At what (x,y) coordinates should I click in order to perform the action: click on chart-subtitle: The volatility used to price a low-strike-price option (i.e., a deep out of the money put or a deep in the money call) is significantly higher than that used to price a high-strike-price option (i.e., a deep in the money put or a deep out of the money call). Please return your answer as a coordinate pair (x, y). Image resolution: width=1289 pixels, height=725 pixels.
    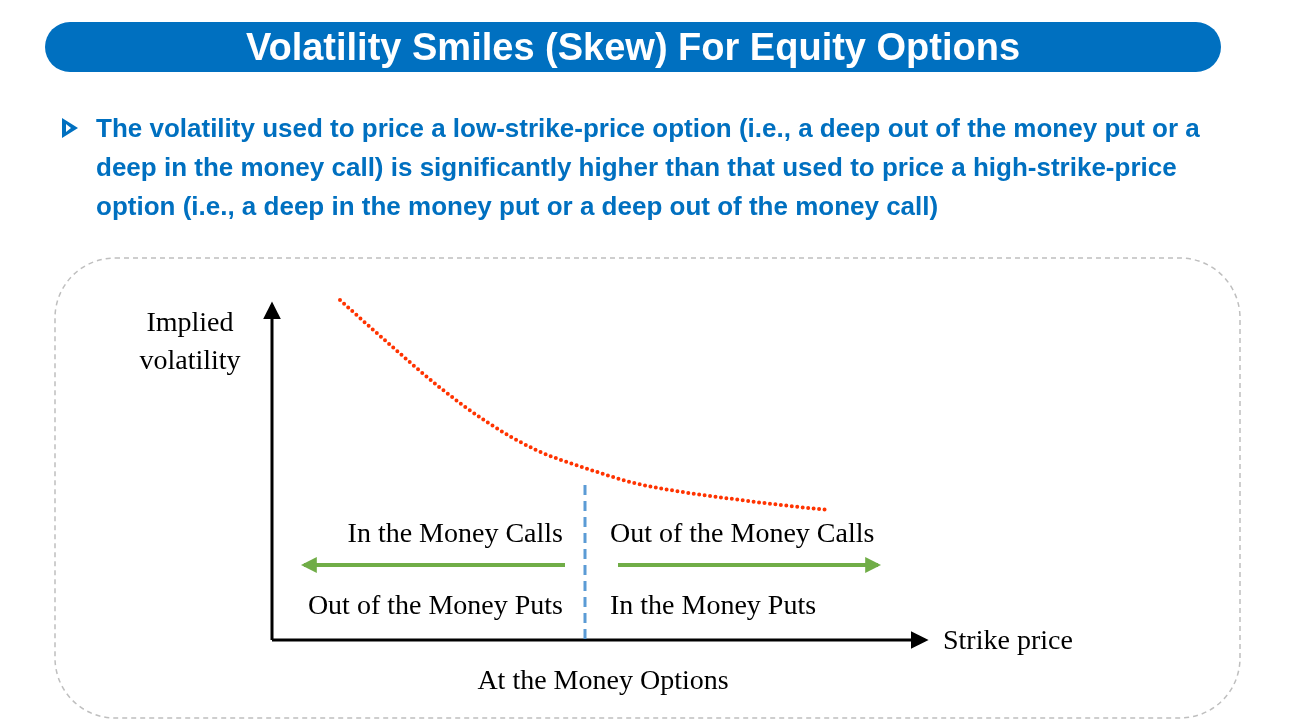
    Looking at the image, I should click on (648, 167).